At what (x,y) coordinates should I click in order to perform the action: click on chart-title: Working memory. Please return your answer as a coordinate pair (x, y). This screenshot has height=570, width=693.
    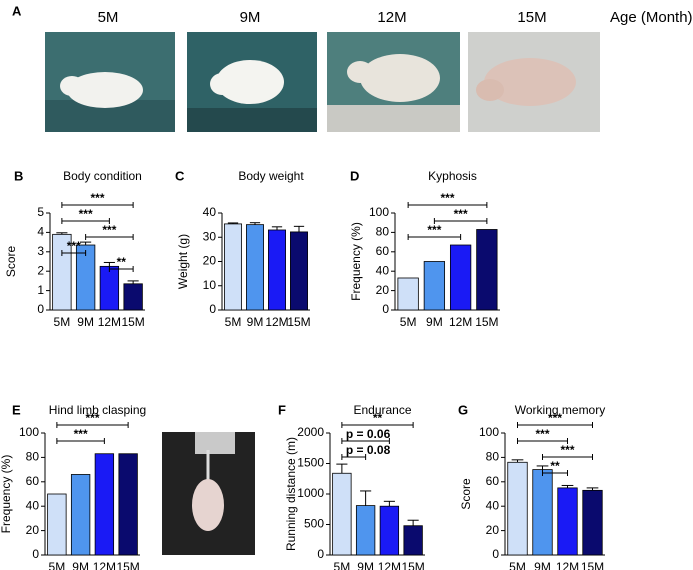
    Looking at the image, I should click on (560, 410).